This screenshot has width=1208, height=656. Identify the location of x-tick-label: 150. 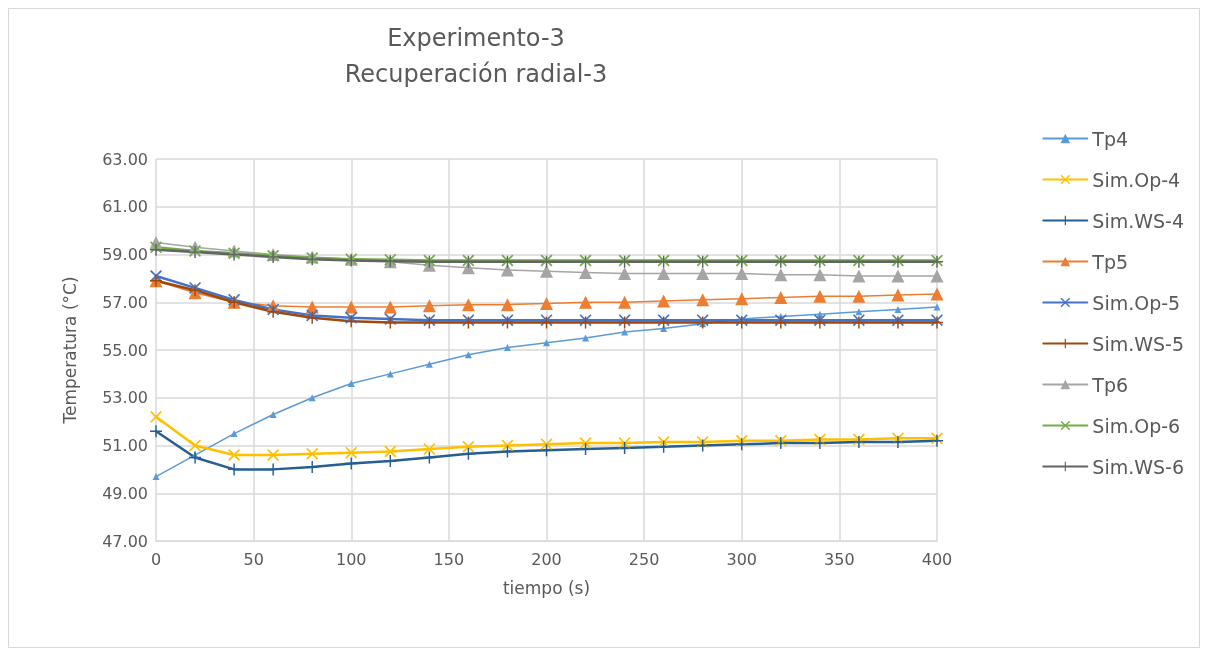
(449, 559).